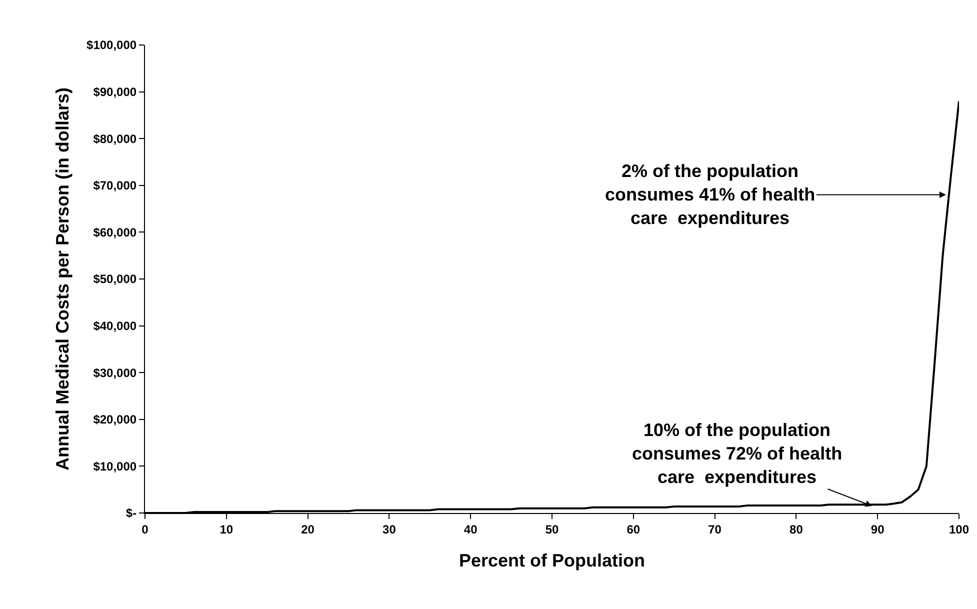 This screenshot has width=977, height=609. I want to click on x-tick-label: 20, so click(308, 529).